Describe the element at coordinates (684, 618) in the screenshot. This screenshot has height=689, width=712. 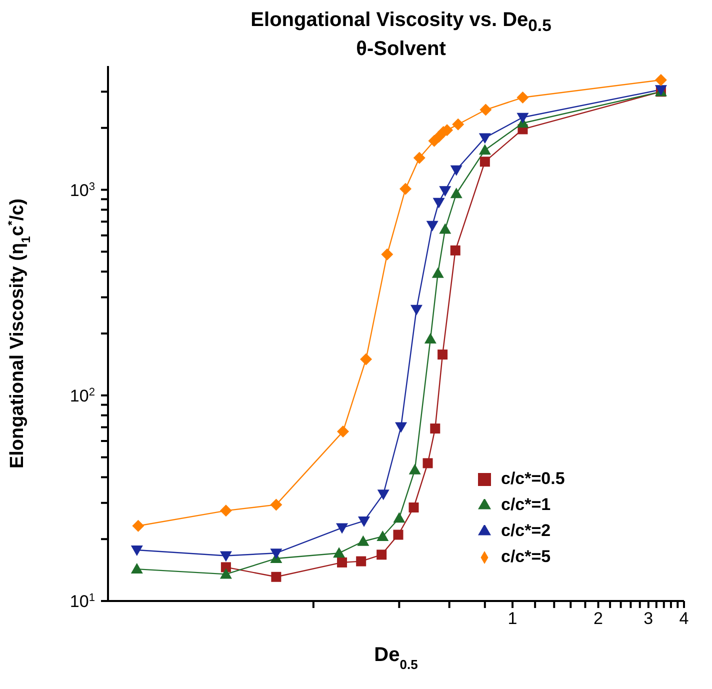
I see `x-tick-label: 4` at that location.